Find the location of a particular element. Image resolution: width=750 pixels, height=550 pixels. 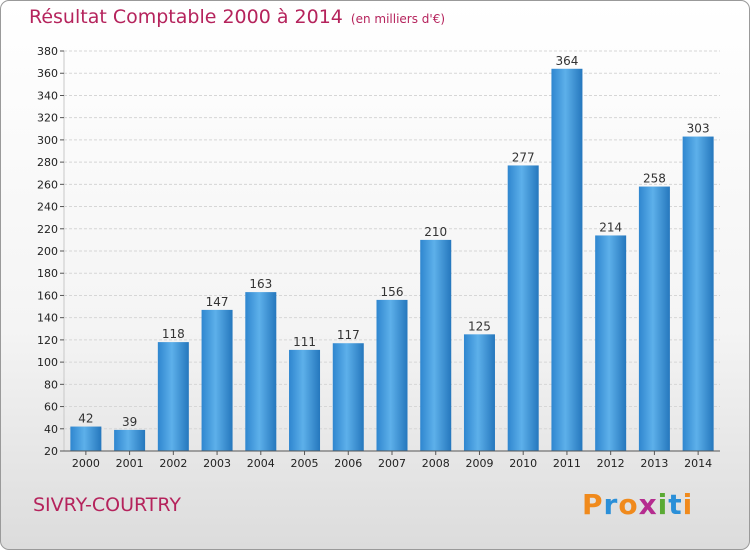

x-tick-label: 2008 is located at coordinates (436, 463).